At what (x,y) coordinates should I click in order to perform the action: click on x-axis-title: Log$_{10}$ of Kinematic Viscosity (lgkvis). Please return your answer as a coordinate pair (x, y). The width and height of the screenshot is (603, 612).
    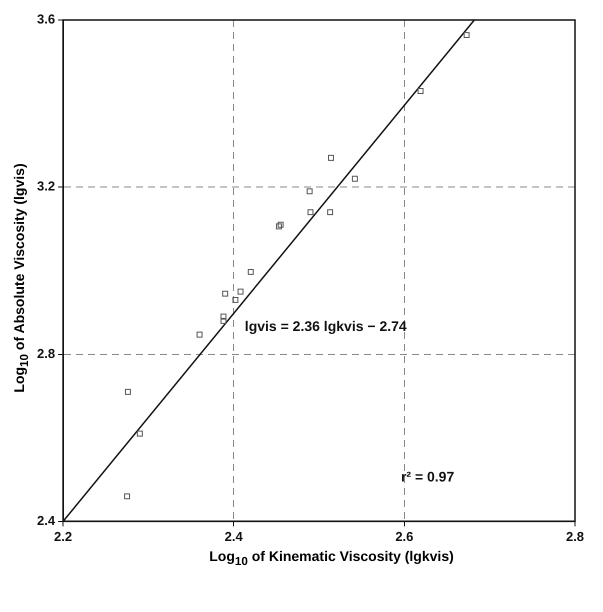
    Looking at the image, I should click on (331, 558).